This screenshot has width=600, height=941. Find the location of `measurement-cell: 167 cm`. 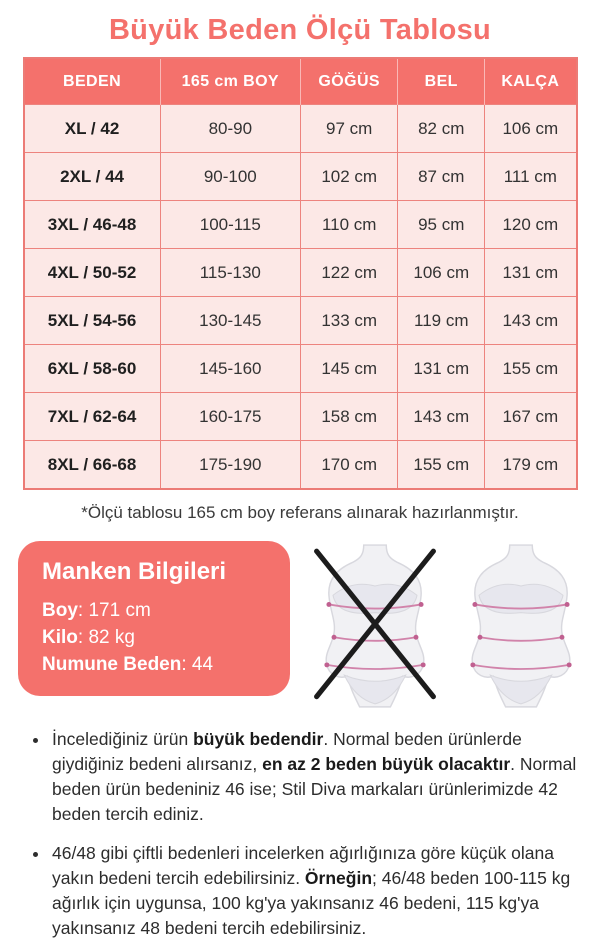

measurement-cell: 167 cm is located at coordinates (530, 416).